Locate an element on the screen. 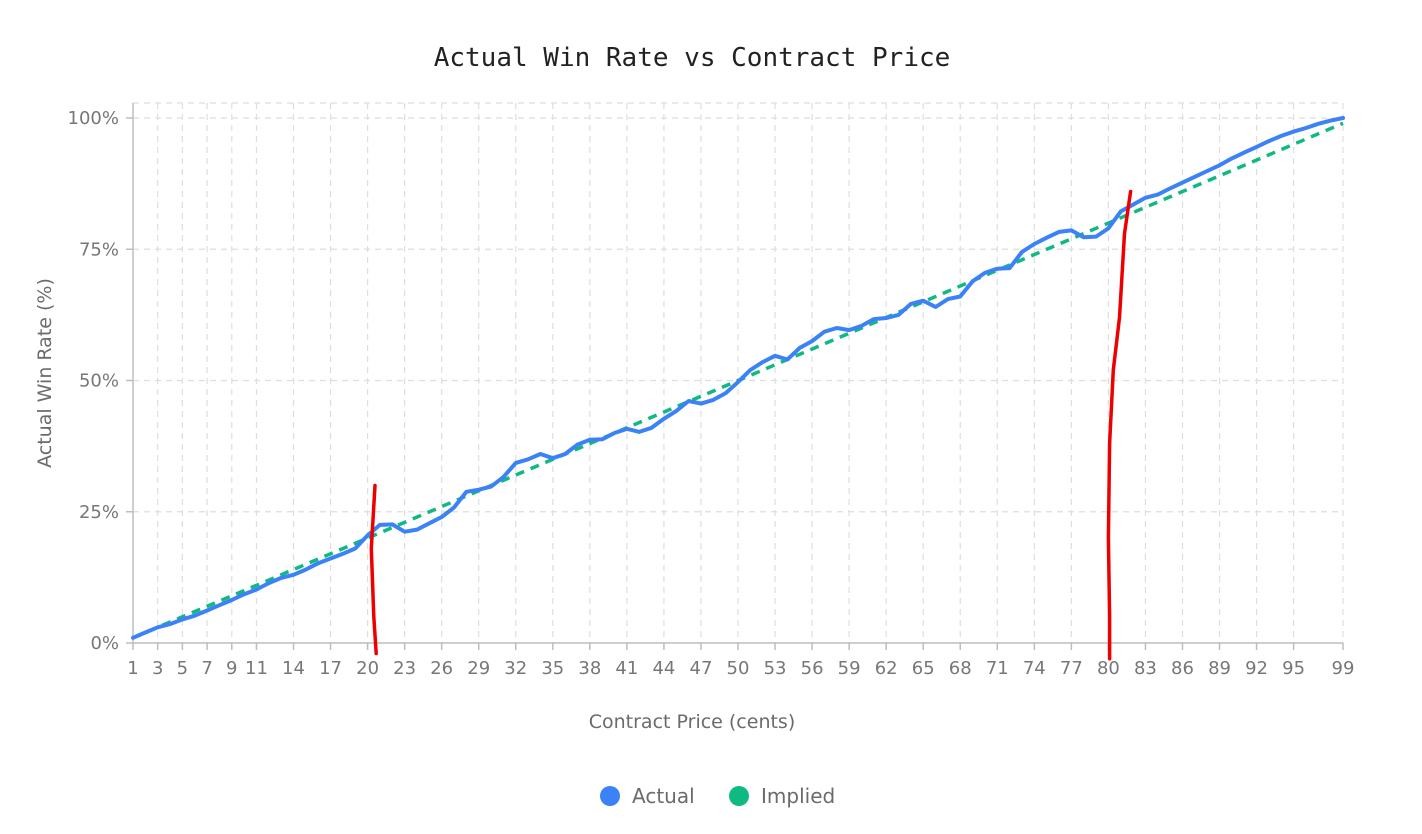 Image resolution: width=1422 pixels, height=834 pixels. legend-label-implied: Implied is located at coordinates (798, 796).